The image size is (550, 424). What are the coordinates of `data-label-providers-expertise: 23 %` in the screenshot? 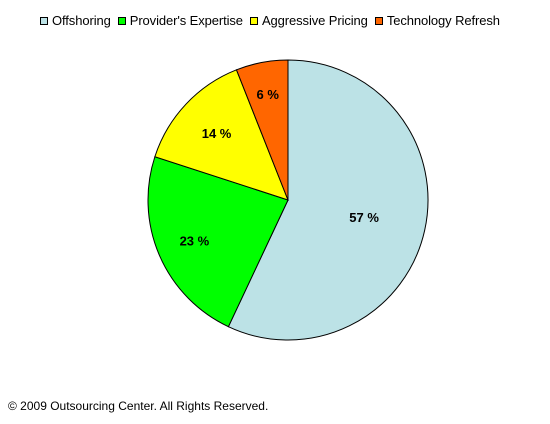 It's located at (195, 241).